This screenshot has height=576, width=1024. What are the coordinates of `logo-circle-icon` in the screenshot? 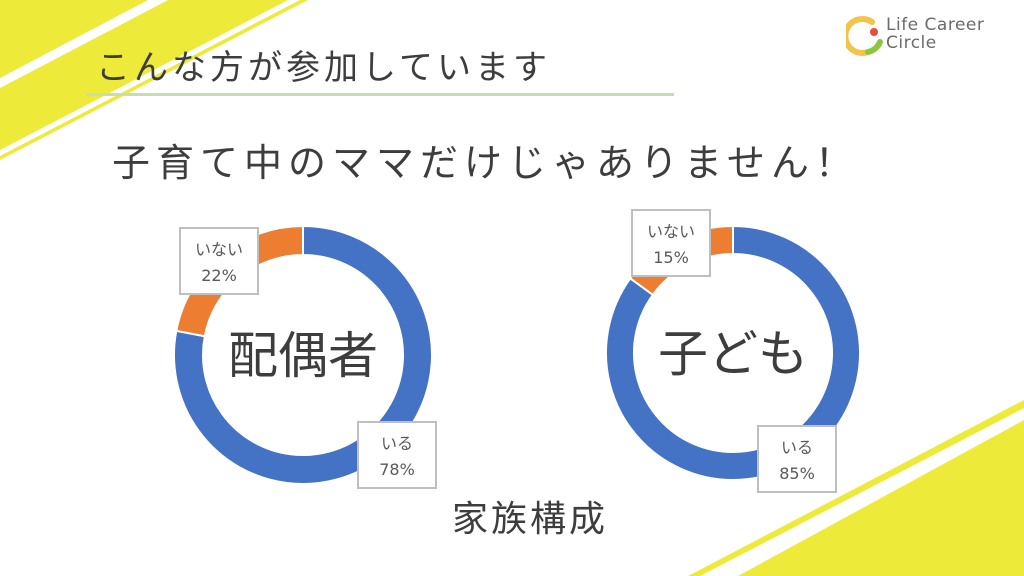 It's located at (864, 35).